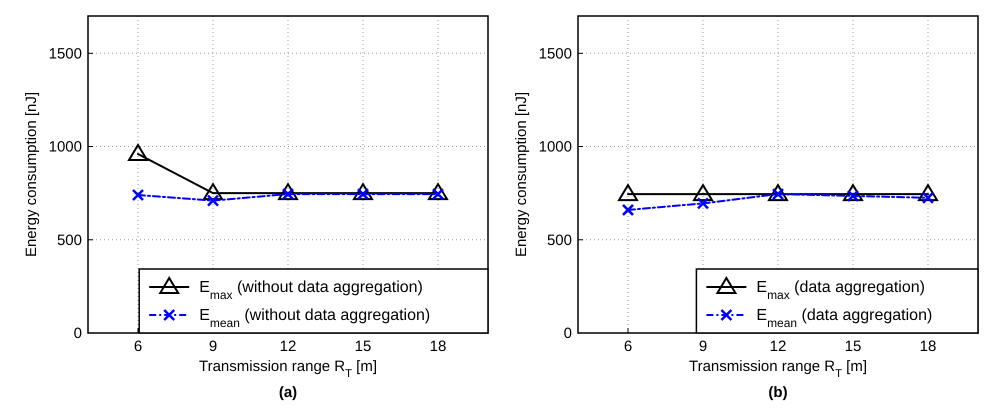 This screenshot has width=989, height=408. What do you see at coordinates (311, 290) in the screenshot?
I see `legend-label: E$_{max}$ (without data aggregation)` at bounding box center [311, 290].